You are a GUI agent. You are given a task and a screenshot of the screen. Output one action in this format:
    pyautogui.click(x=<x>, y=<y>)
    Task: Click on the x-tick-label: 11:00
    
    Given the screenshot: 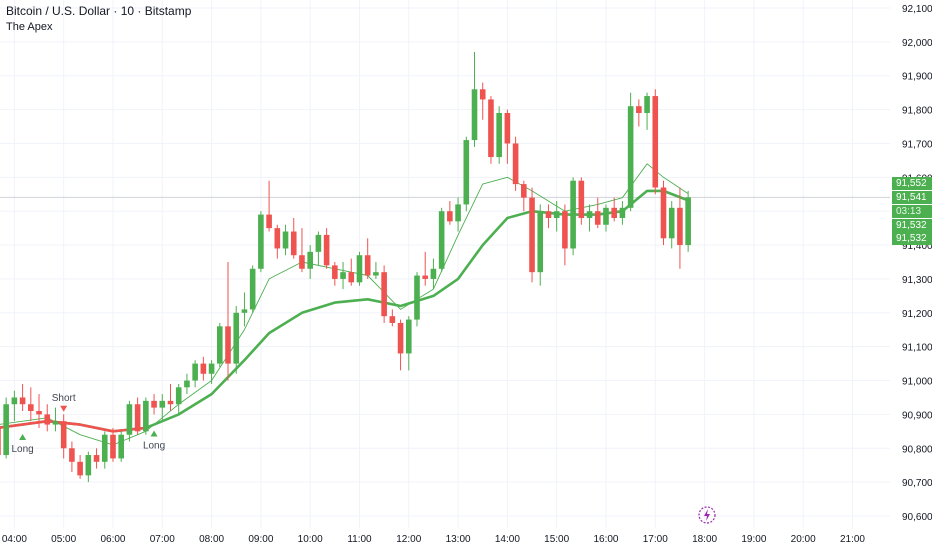 What is the action you would take?
    pyautogui.click(x=359, y=539)
    